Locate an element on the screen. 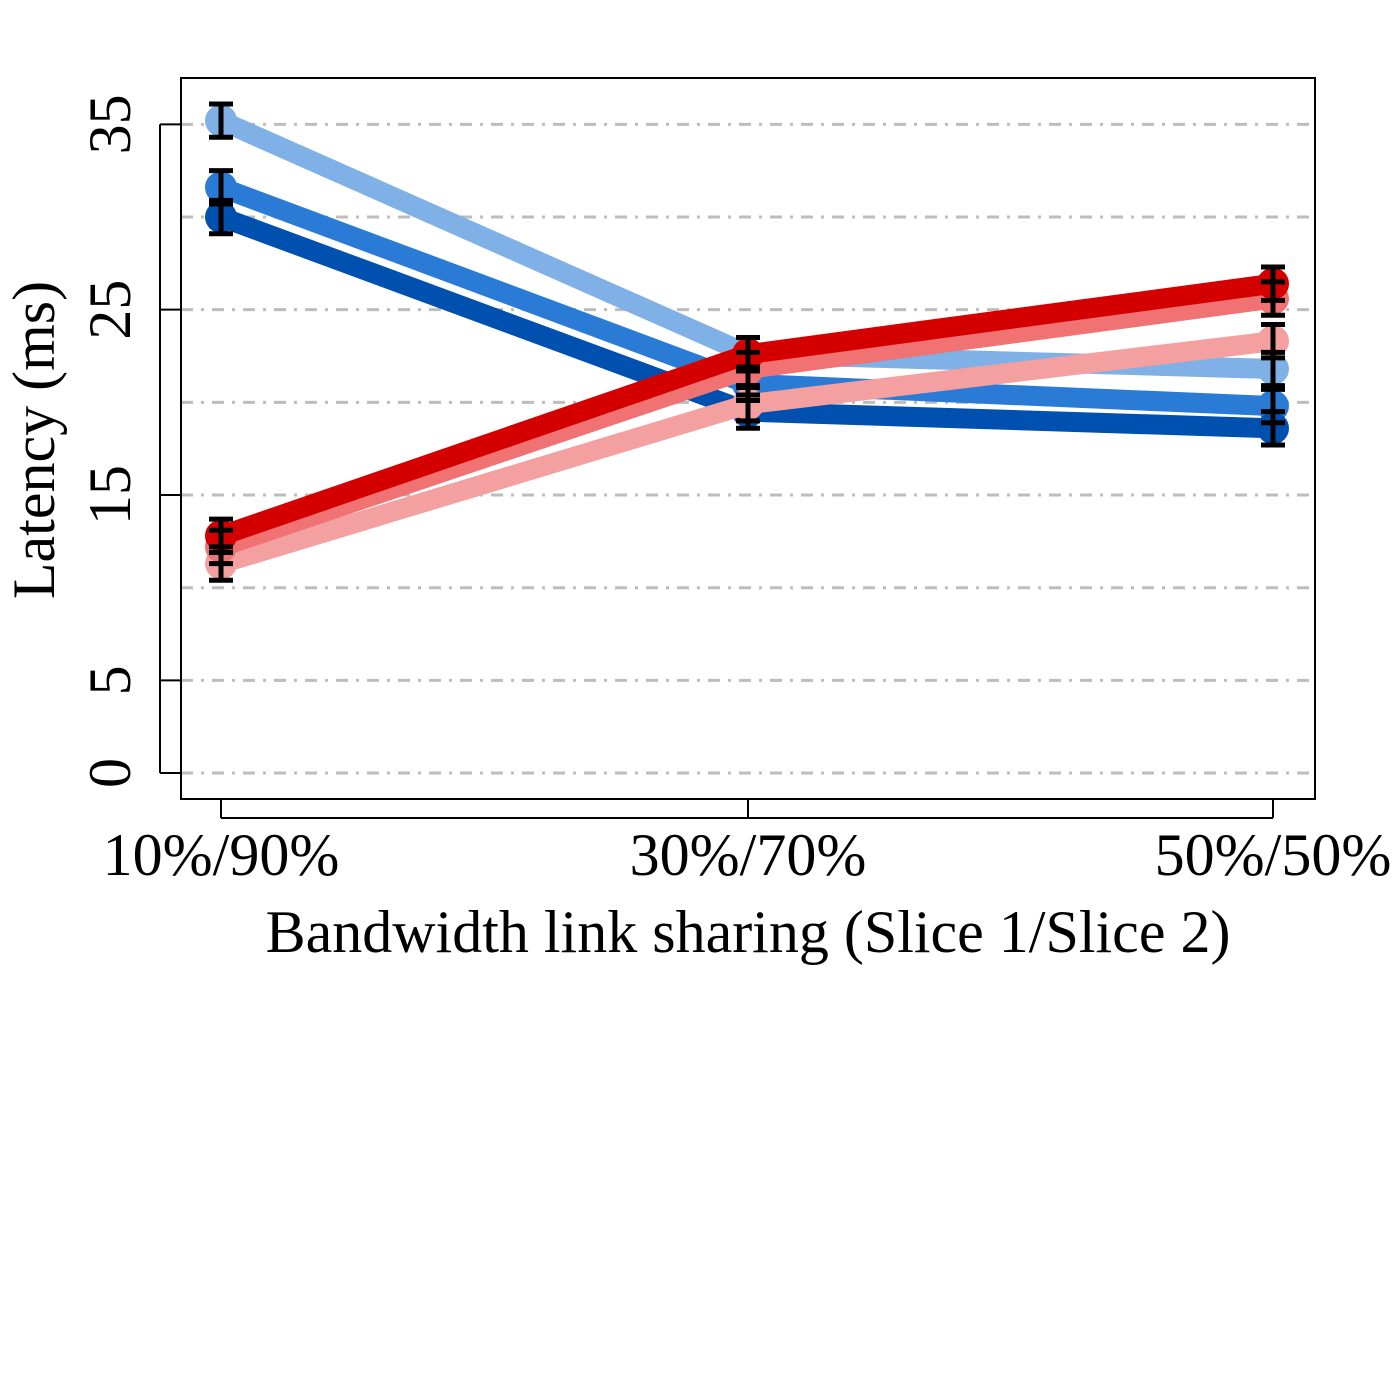  x-axis-title: Bandwidth link sharing (Slice 1/Slice 2) is located at coordinates (748, 932).